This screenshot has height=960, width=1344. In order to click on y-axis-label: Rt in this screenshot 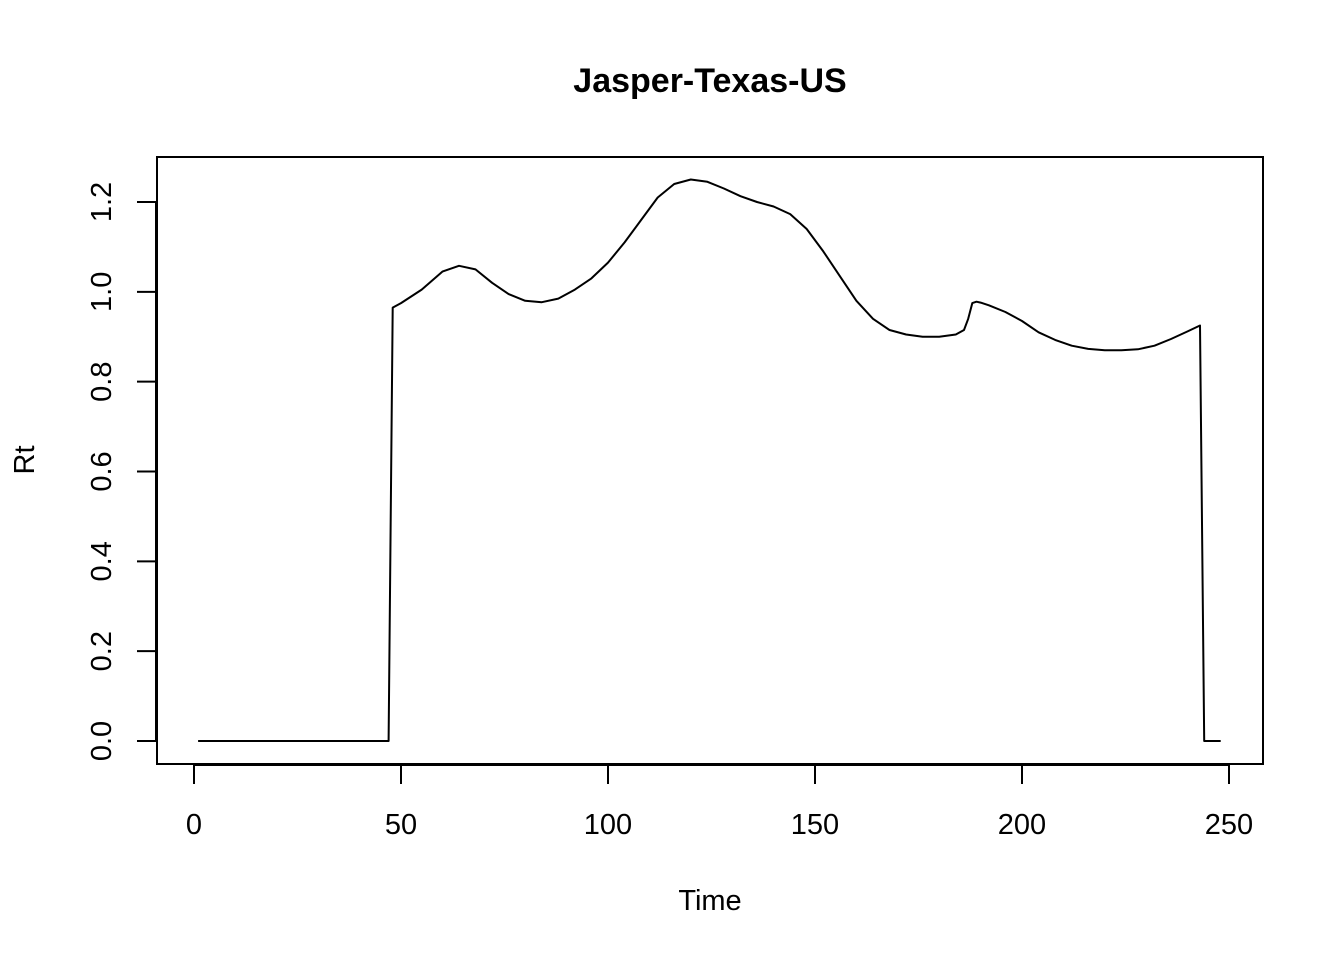, I will do `click(25, 460)`.